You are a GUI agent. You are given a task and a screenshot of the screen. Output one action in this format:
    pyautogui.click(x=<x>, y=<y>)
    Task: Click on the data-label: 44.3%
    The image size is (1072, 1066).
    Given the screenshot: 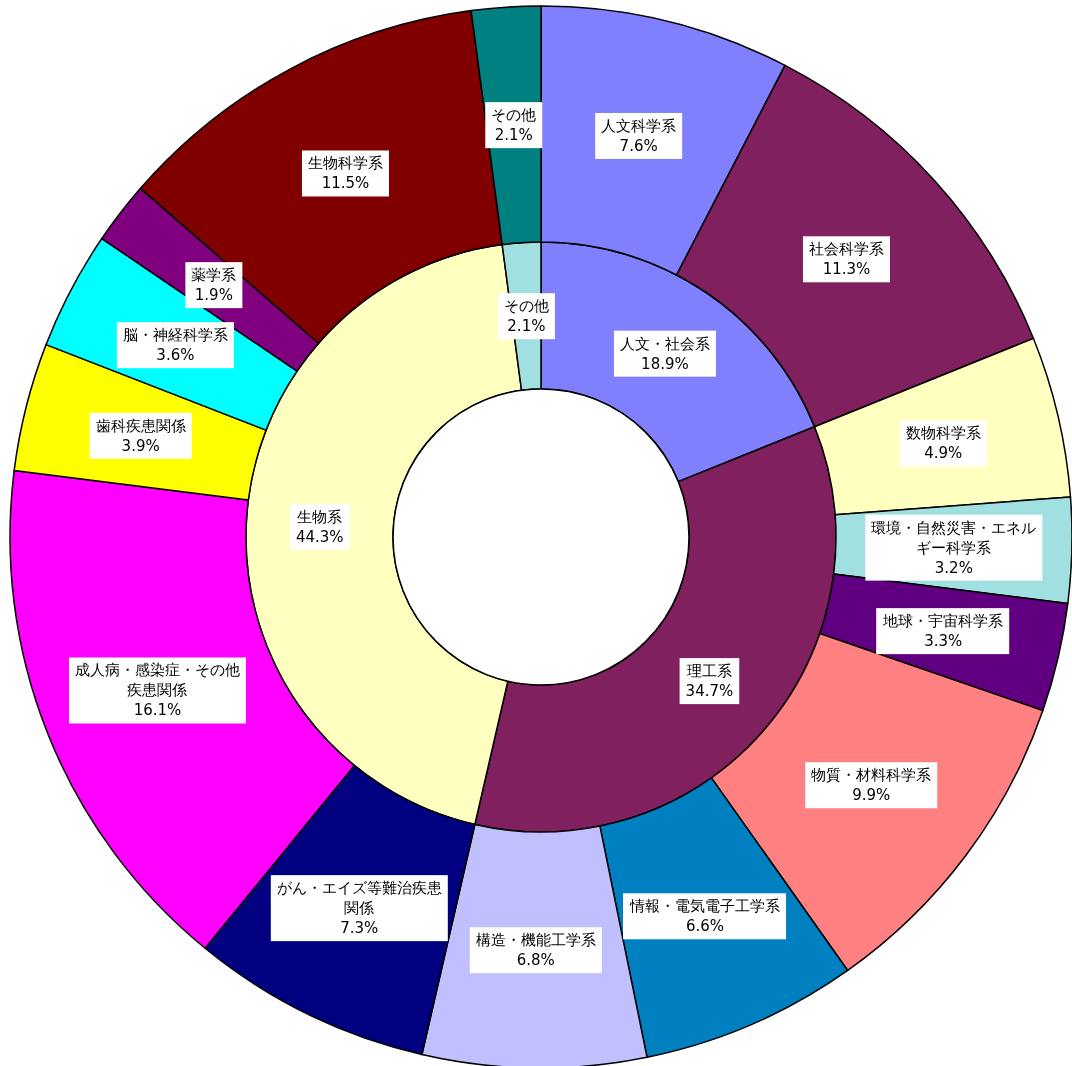 What is the action you would take?
    pyautogui.click(x=319, y=536)
    